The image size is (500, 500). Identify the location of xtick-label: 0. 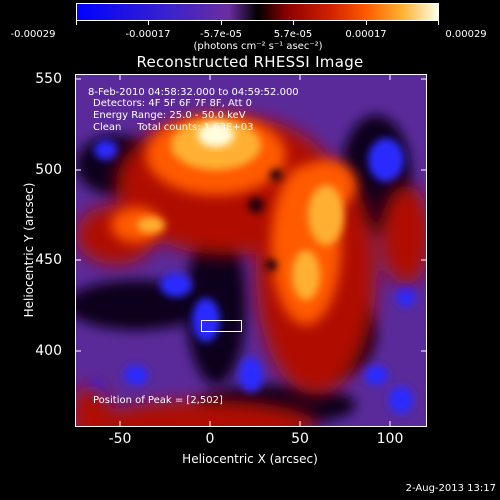
(210, 439).